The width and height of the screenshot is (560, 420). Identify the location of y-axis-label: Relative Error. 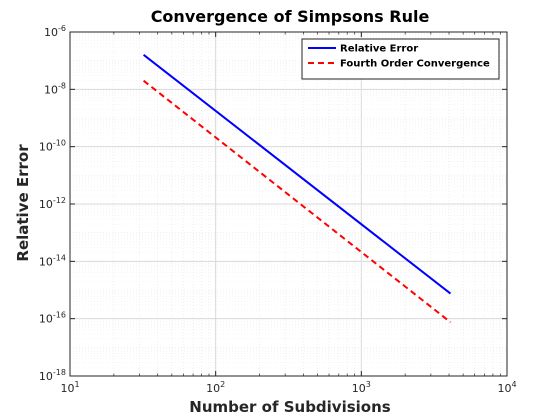
(23, 203).